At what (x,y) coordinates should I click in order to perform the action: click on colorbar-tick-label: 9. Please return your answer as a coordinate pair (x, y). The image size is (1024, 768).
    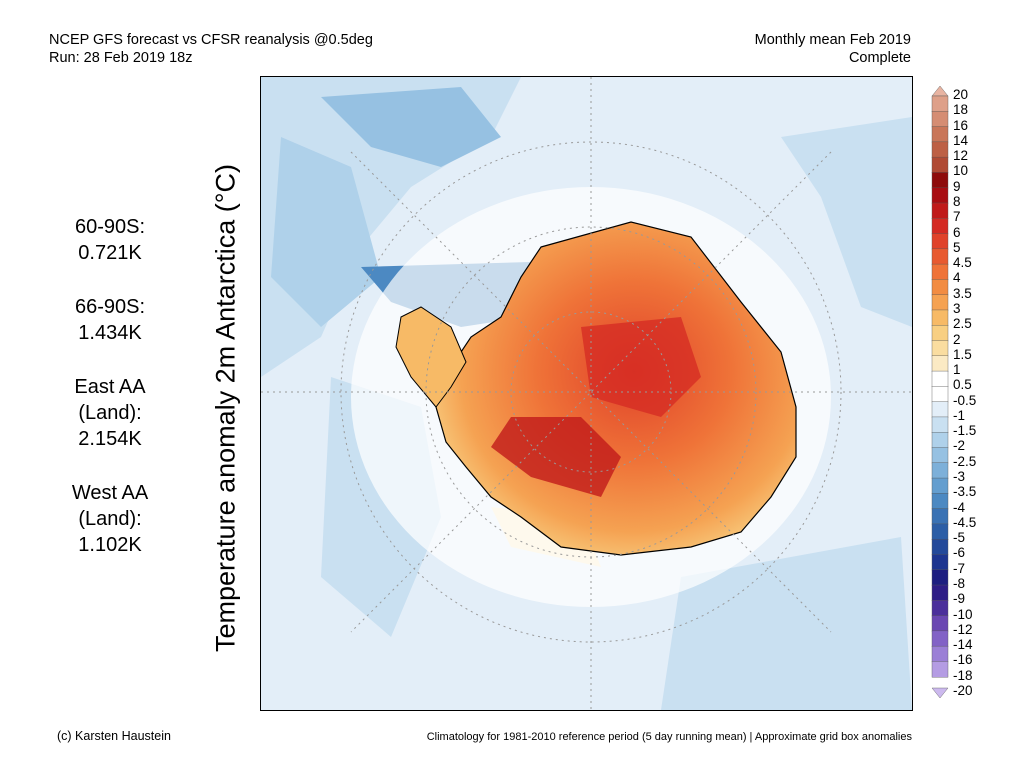
    Looking at the image, I should click on (957, 186).